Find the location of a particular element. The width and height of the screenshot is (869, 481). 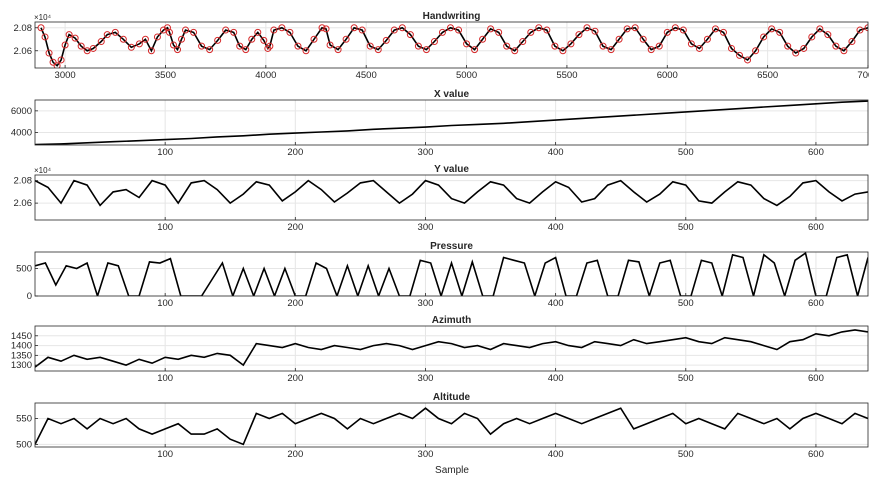

x-tick-label: 6500 is located at coordinates (767, 75).